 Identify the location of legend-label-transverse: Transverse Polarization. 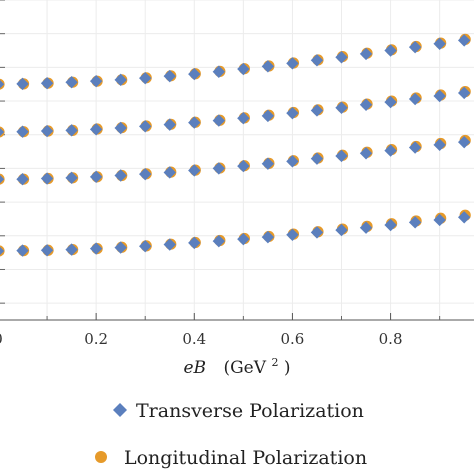
(250, 411).